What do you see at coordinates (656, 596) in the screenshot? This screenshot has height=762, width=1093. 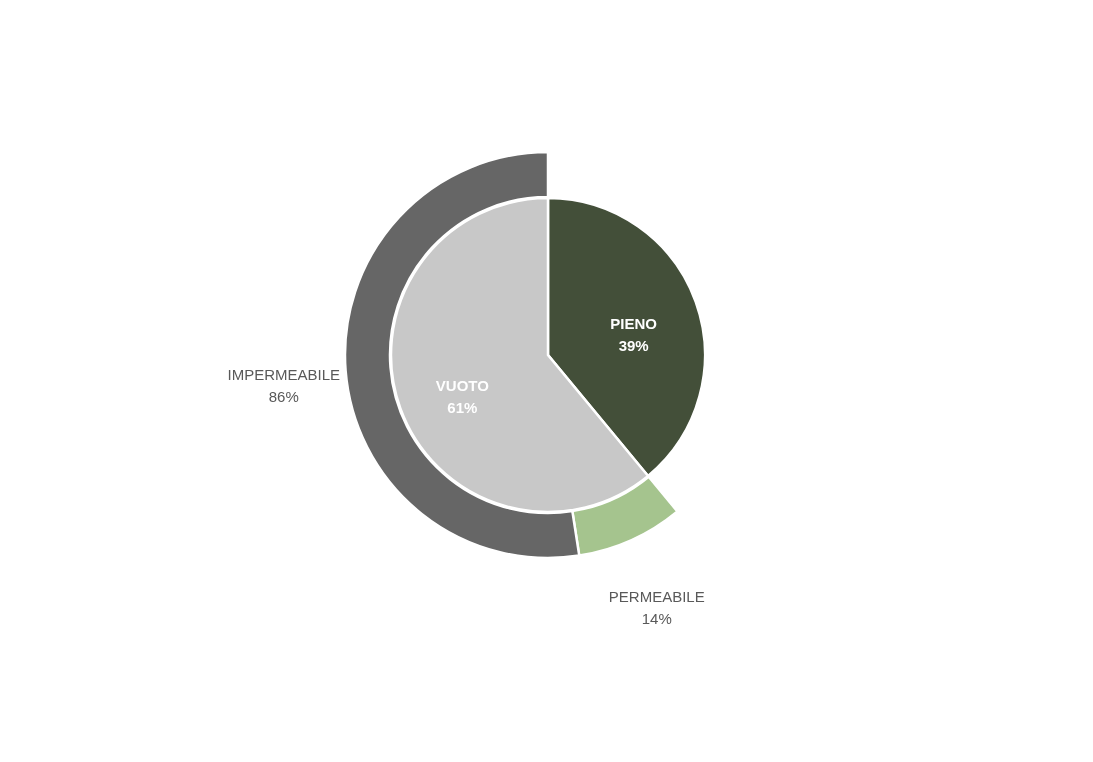 I see `slice-label: PERMEABILE` at bounding box center [656, 596].